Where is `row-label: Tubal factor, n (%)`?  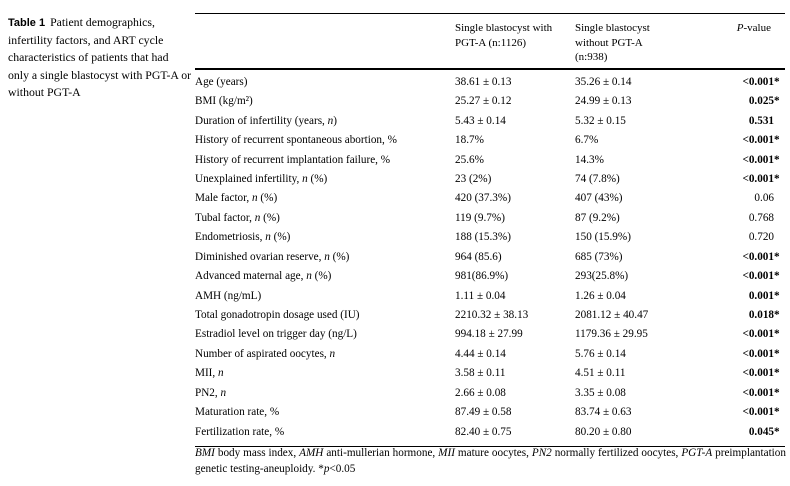 row-label: Tubal factor, n (%) is located at coordinates (237, 217).